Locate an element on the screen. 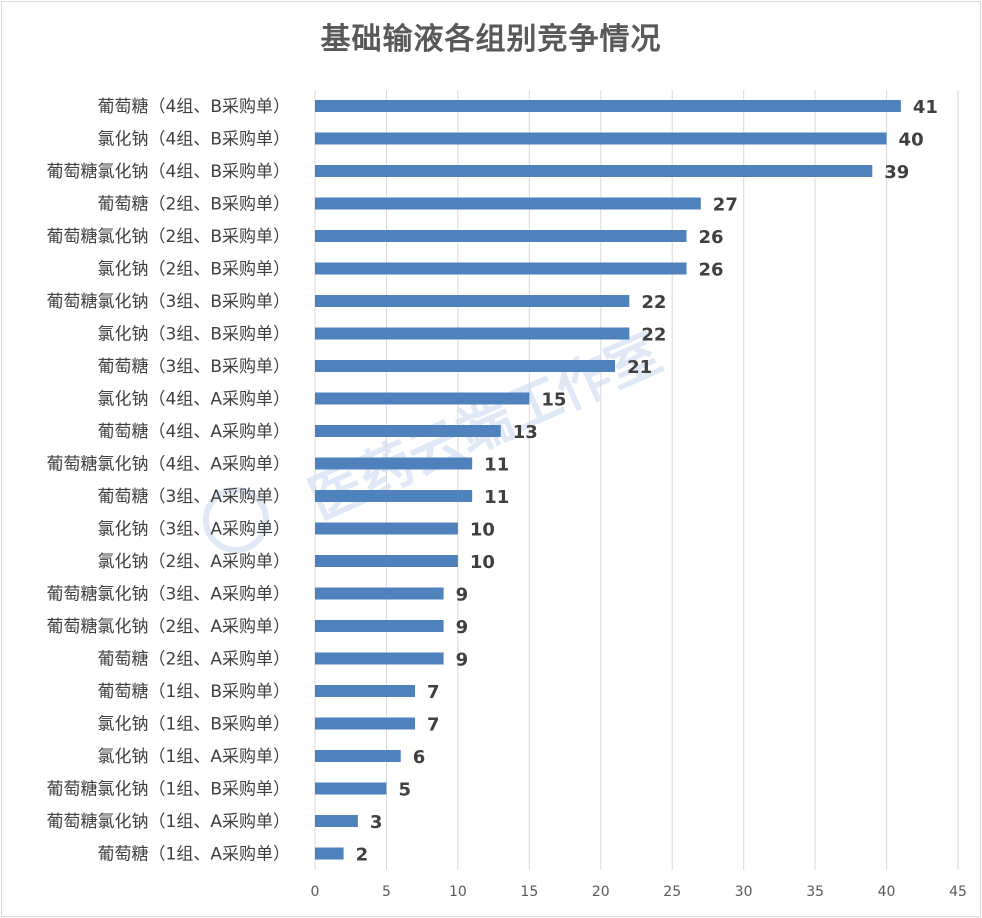 The width and height of the screenshot is (982, 918). category-label: 葡萄糖氯化钠（1组、B采购单） is located at coordinates (168, 790).